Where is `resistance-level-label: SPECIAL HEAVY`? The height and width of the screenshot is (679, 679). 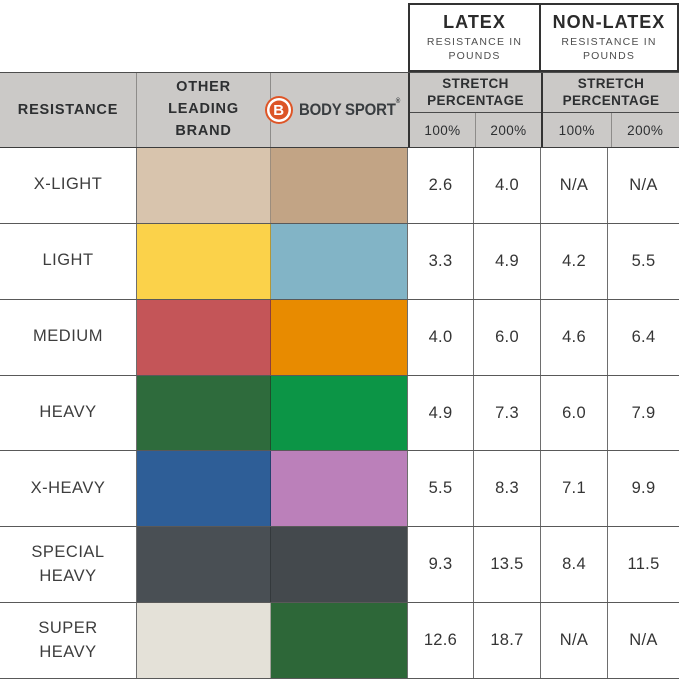
resistance-level-label: SPECIAL HEAVY is located at coordinates (68, 565).